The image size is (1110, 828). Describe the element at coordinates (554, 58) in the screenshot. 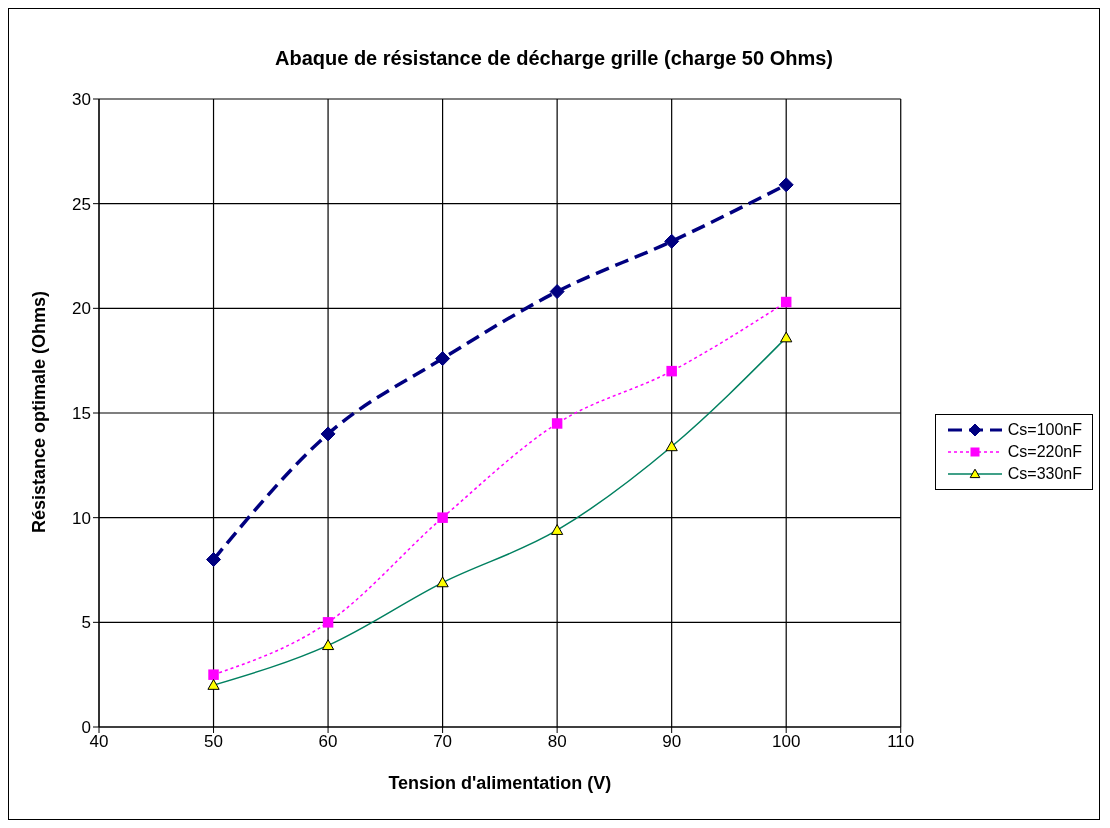

I see `chart-title: Abaque de résistance de décharge grille (charge 50 Ohms)` at that location.